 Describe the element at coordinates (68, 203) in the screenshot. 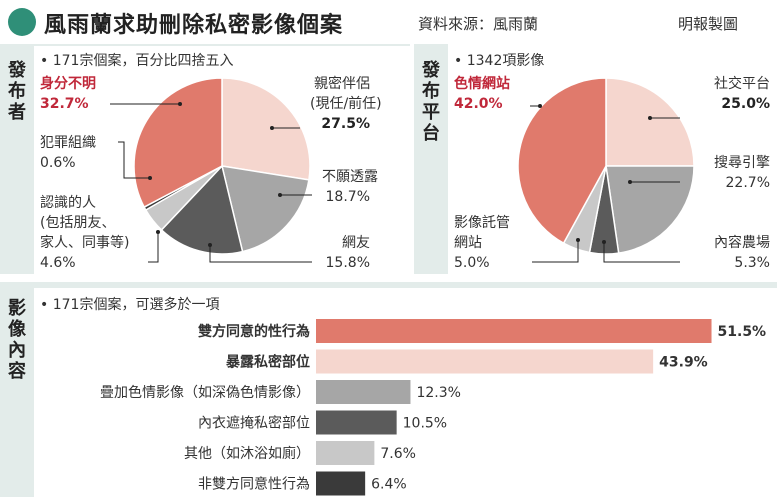

I see `publisher-label-name-3-0: 認識的人` at that location.